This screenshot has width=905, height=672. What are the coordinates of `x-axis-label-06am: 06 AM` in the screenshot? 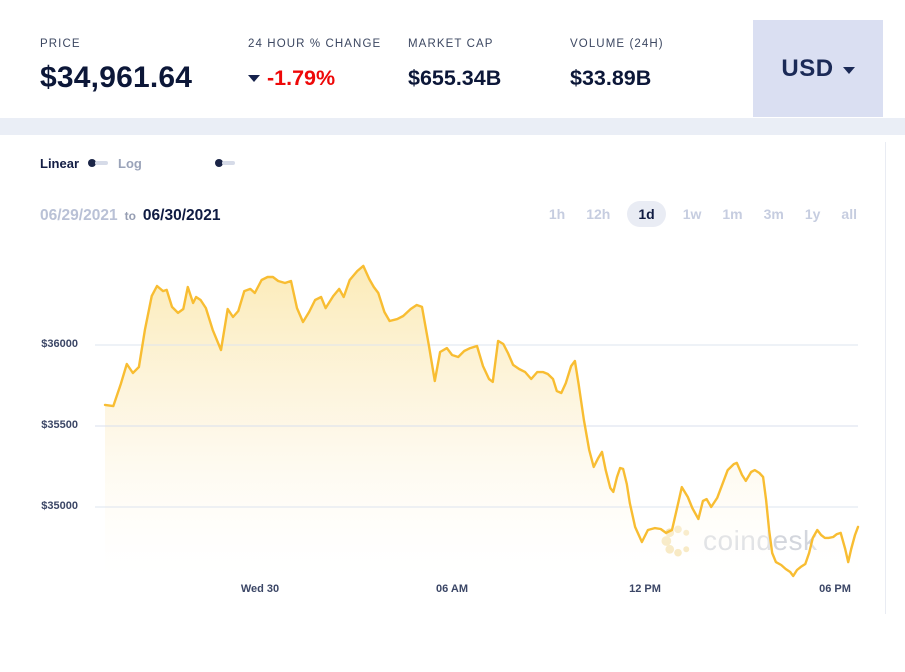 It's located at (452, 589).